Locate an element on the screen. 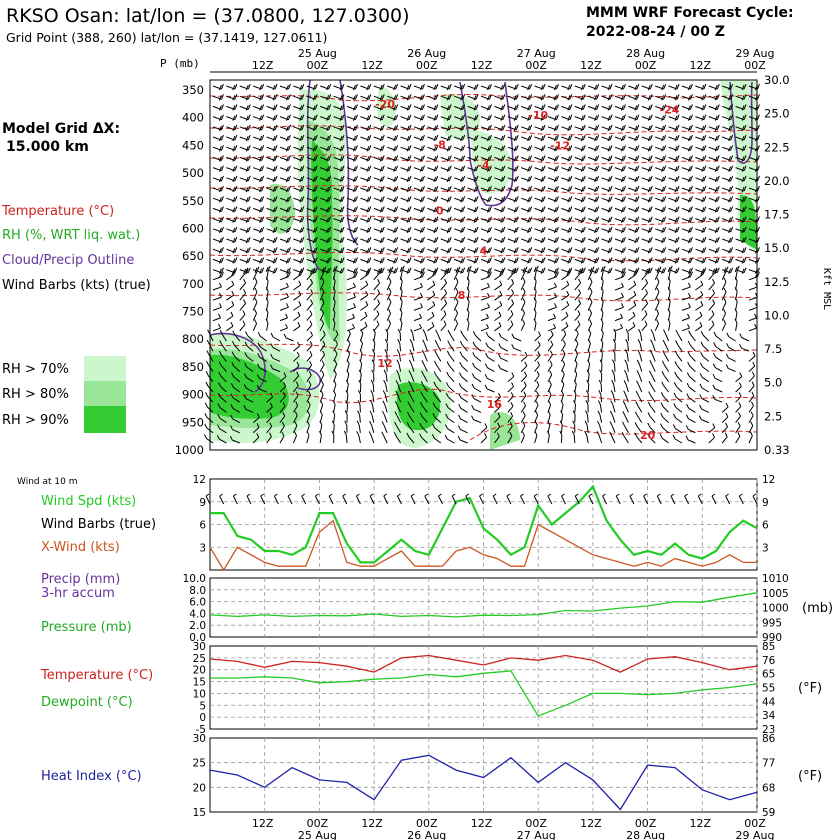 The image size is (840, 840). heat-index-unit-label: (°F) is located at coordinates (810, 776).